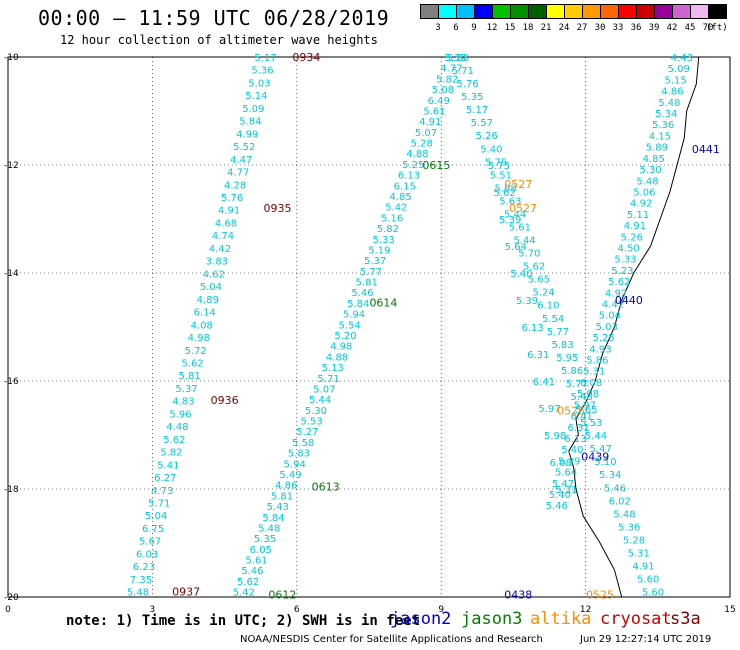 This screenshot has width=740, height=650. Describe the element at coordinates (567, 358) in the screenshot. I see `wave-height-value: 5.95` at that location.